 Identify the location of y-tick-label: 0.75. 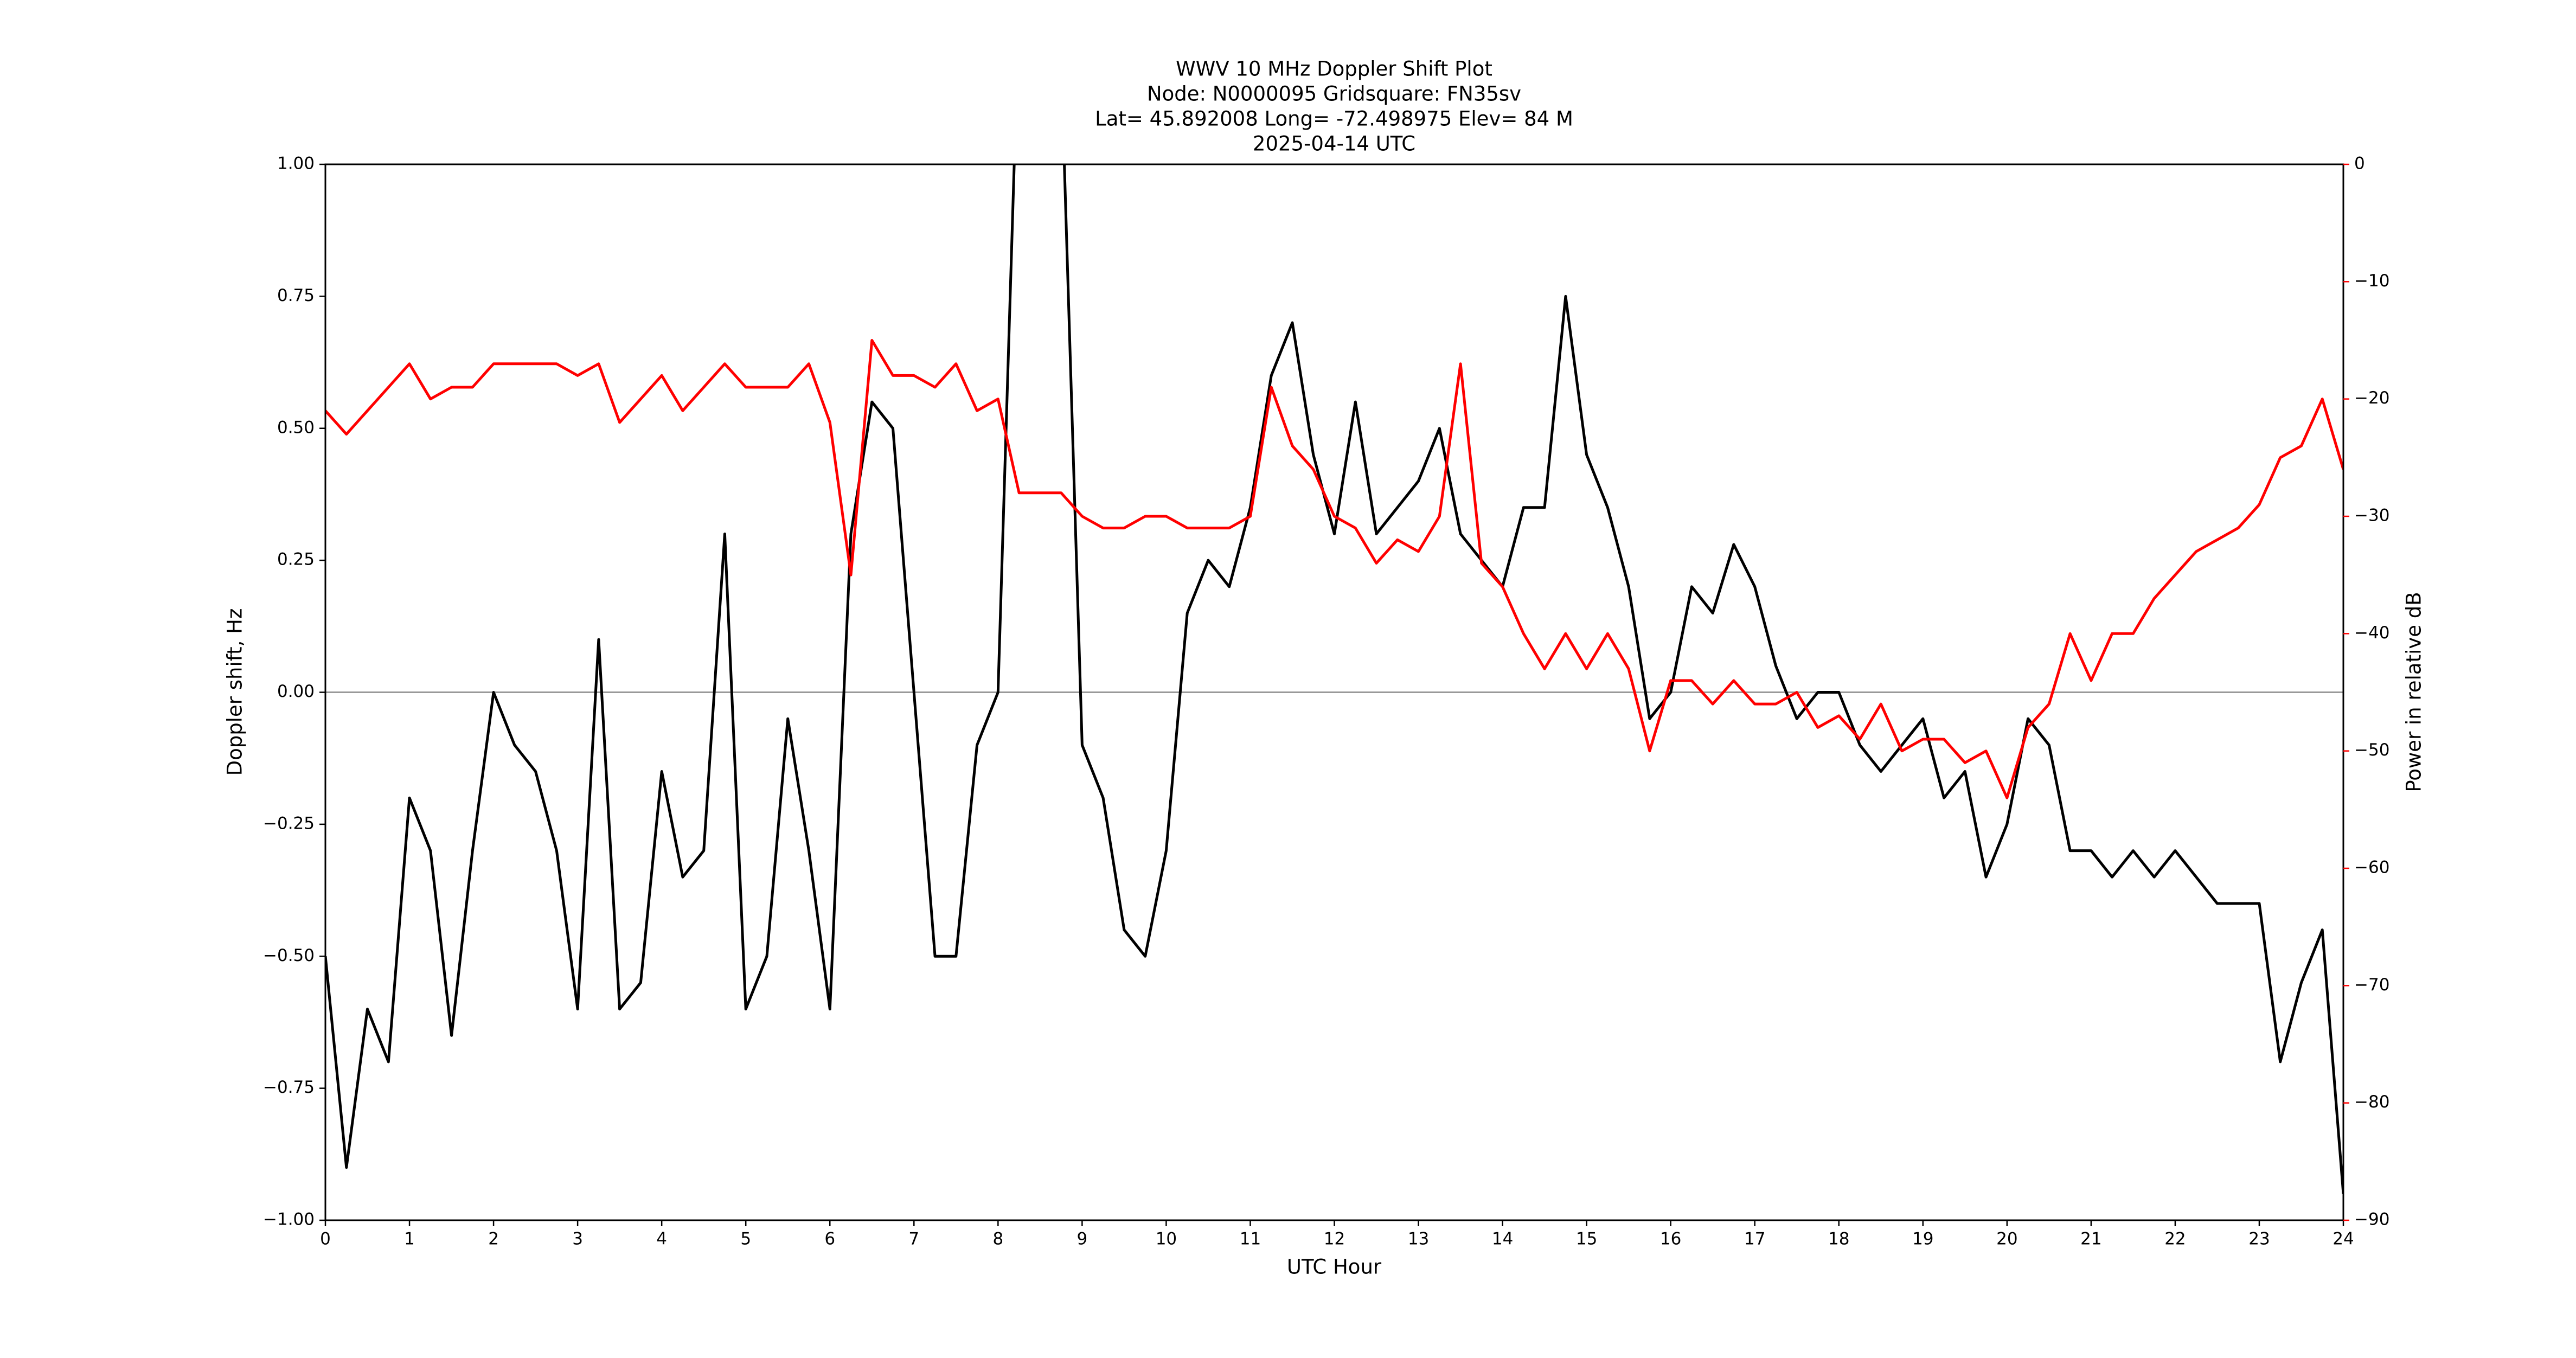
(296, 295).